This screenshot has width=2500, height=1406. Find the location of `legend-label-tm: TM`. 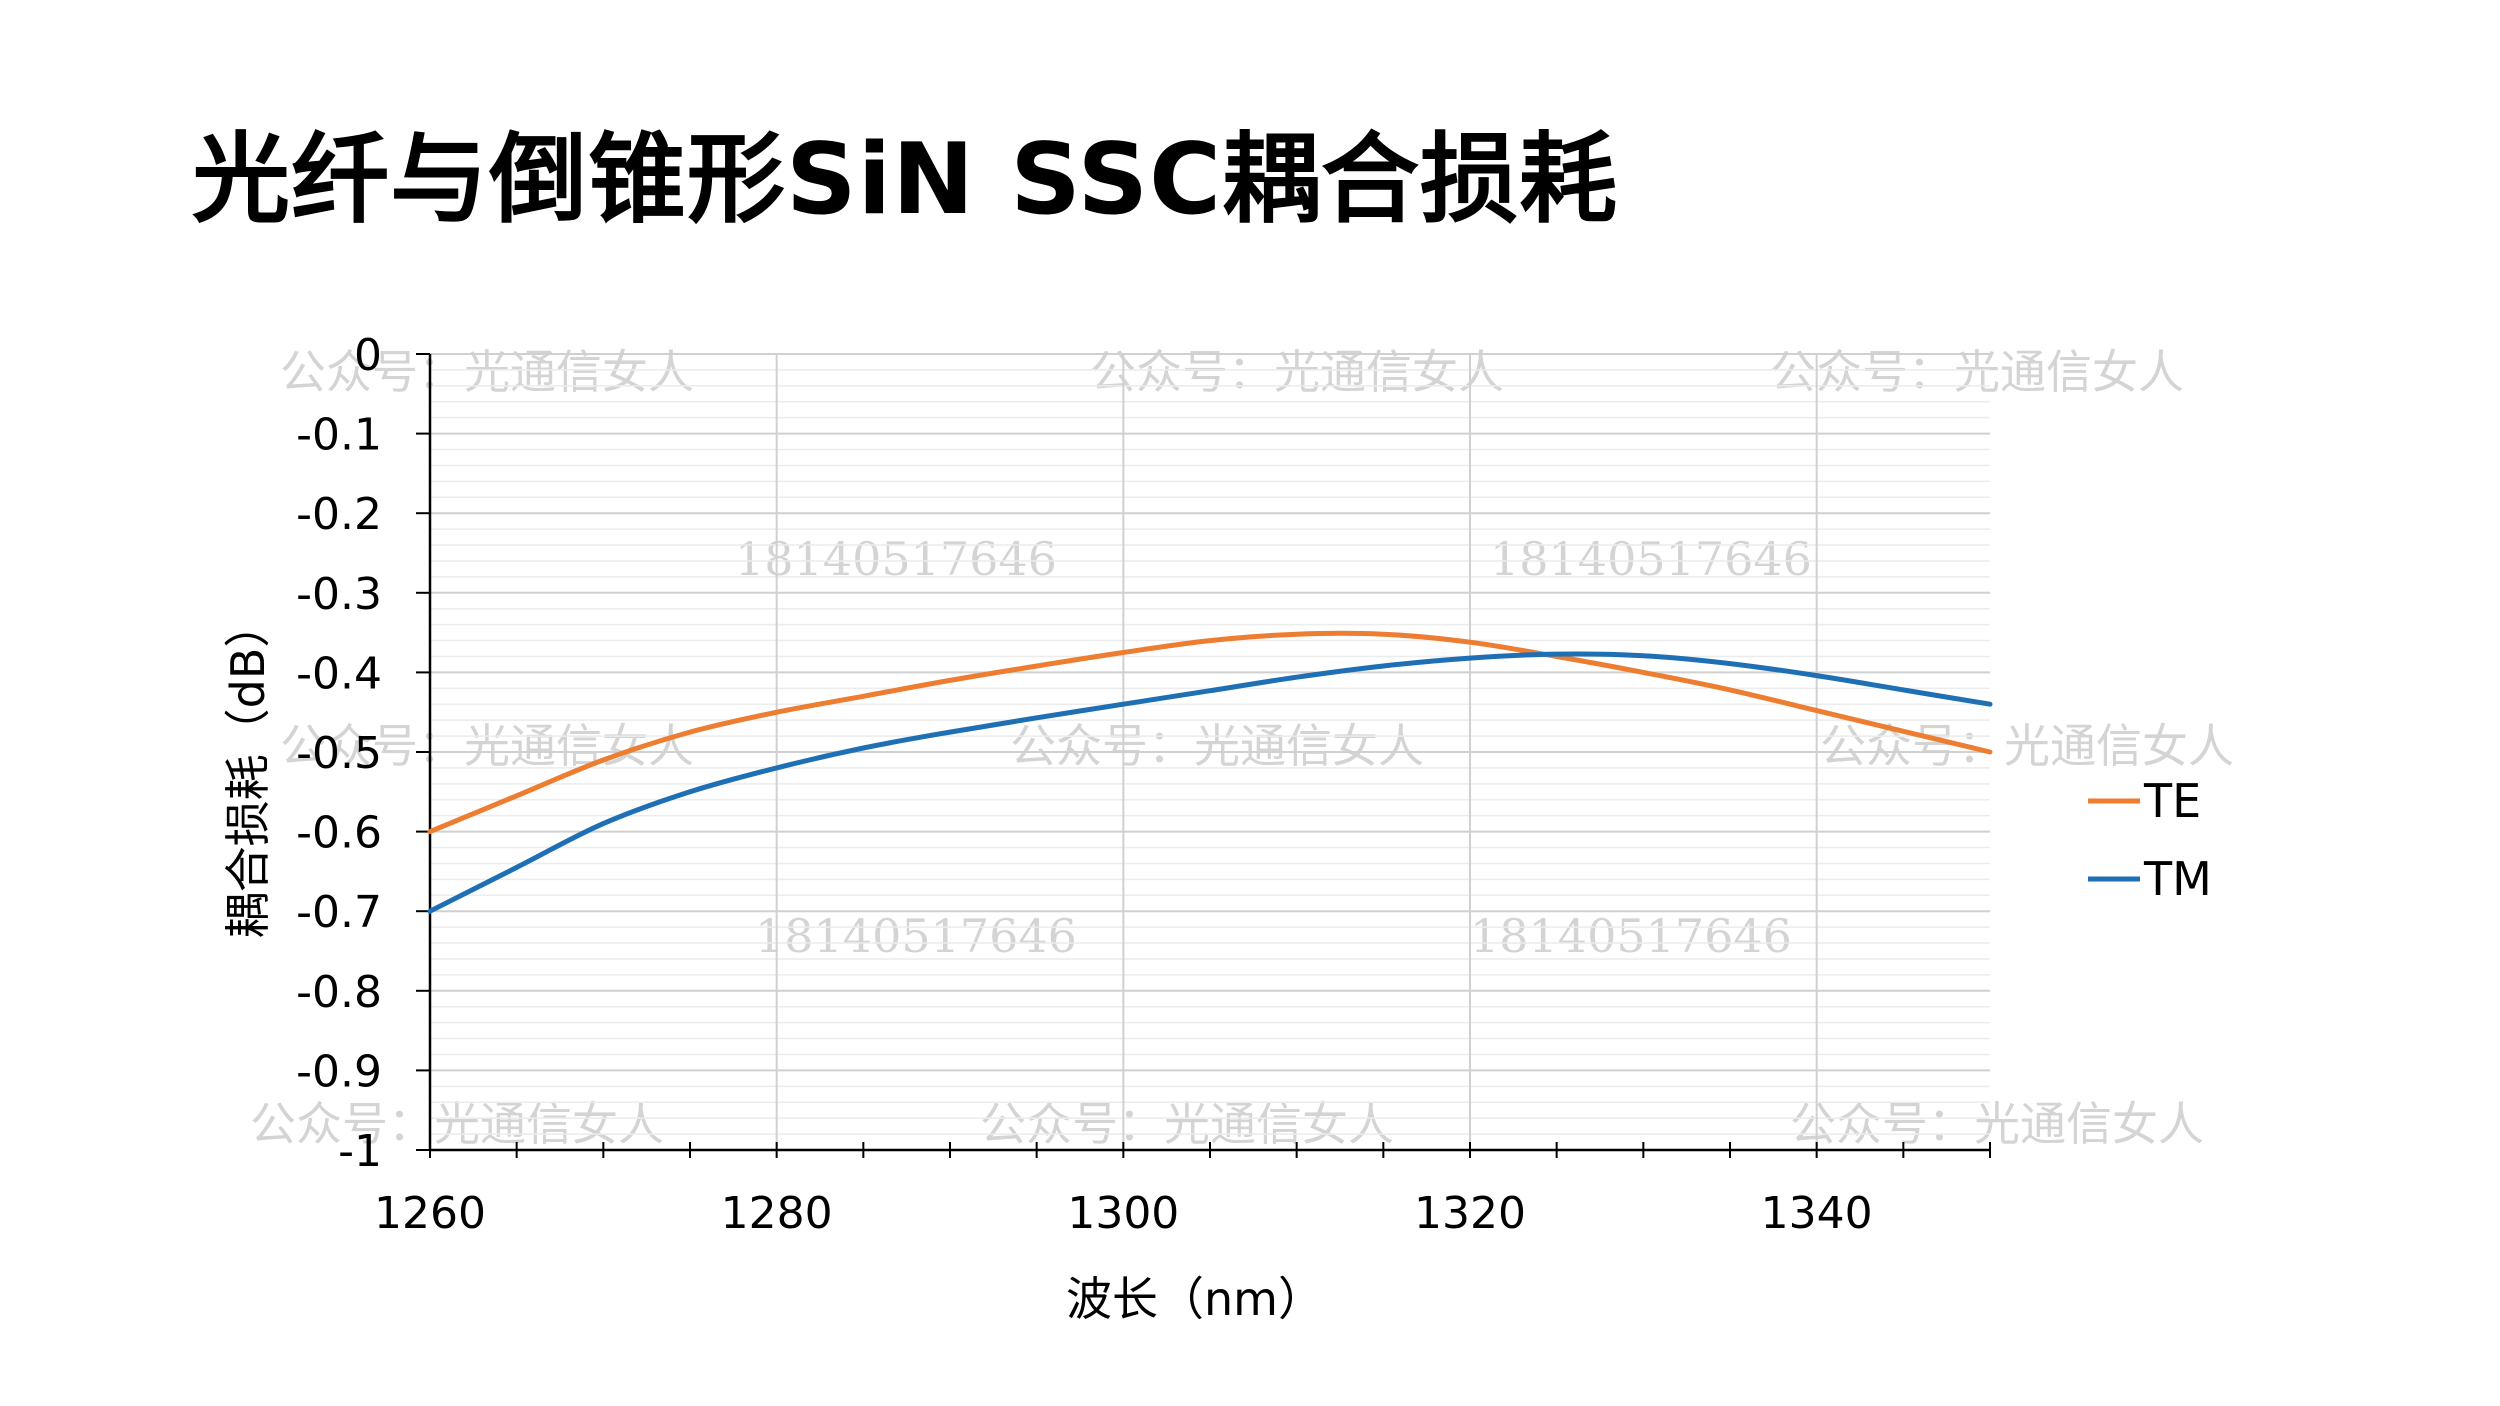

legend-label-tm: TM is located at coordinates (2177, 879).